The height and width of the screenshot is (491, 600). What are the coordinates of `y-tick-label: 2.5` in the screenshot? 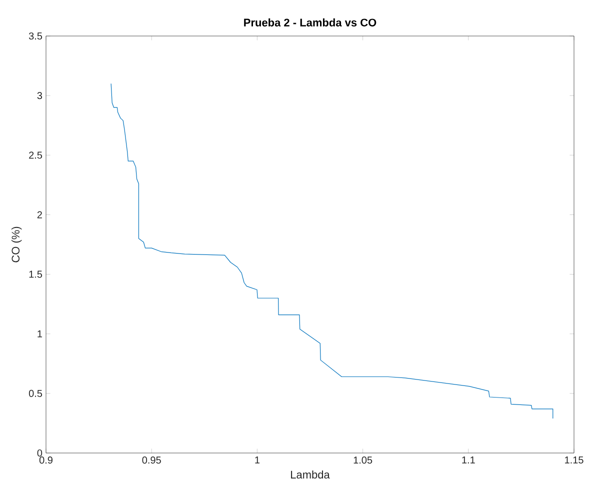 It's located at (35, 155).